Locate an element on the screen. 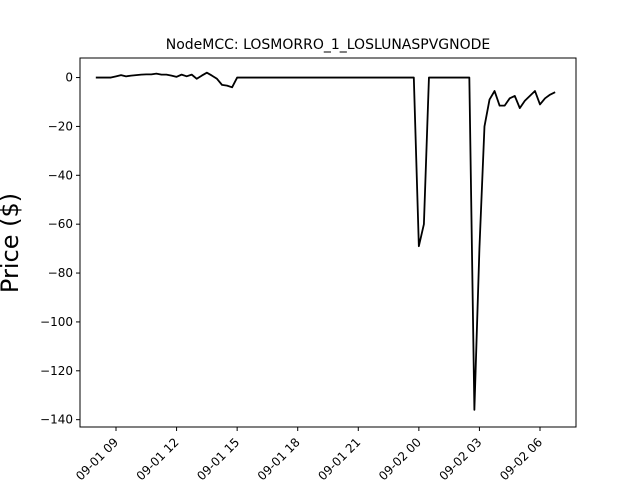 The width and height of the screenshot is (640, 480). y-tick-label: −100 is located at coordinates (56, 322).